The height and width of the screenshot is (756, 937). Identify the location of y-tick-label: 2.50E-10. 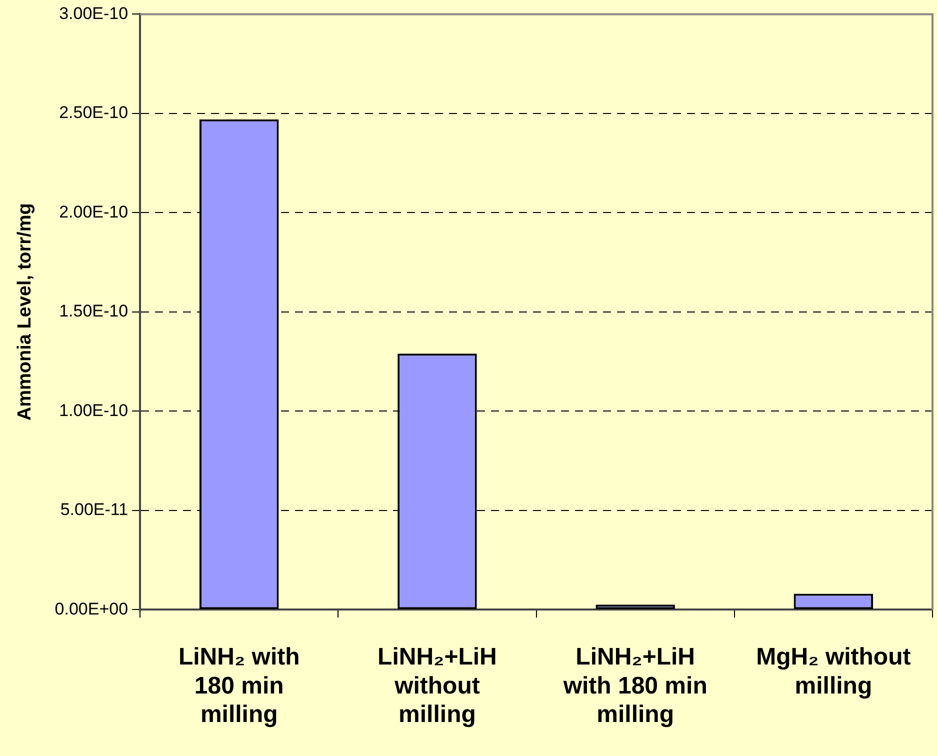
(93, 112).